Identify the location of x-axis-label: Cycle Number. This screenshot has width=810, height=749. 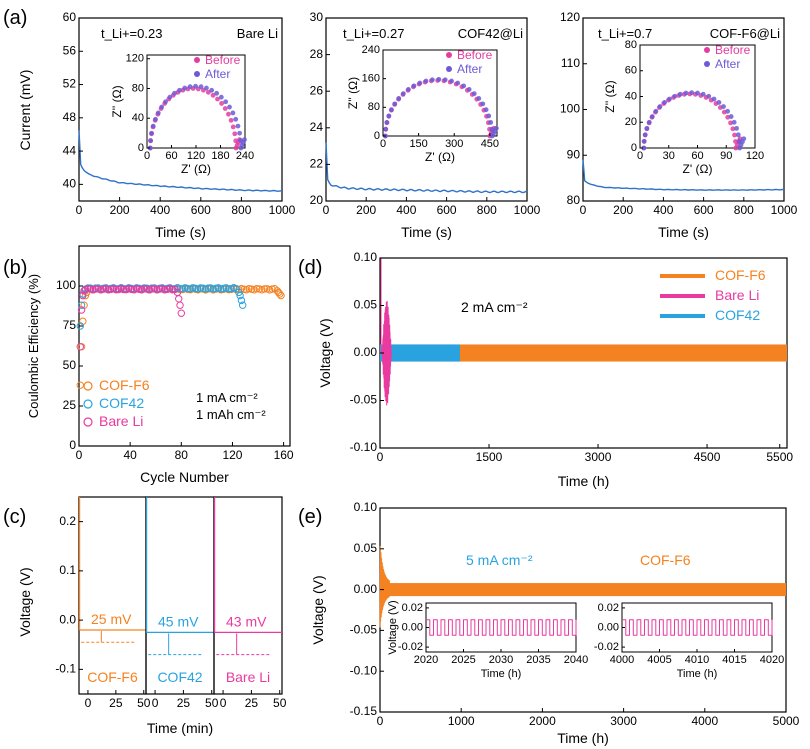
(184, 477).